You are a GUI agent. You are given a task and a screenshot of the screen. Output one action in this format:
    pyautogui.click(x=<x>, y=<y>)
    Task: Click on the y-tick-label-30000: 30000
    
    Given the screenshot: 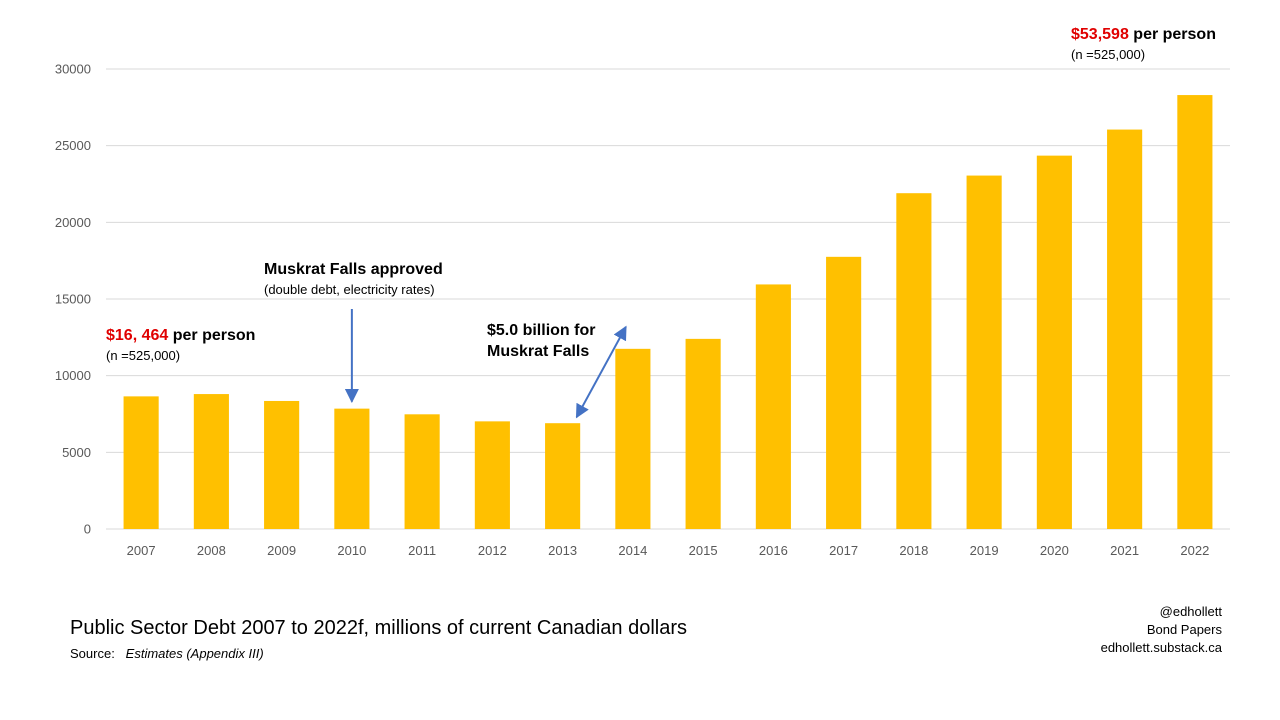 What is the action you would take?
    pyautogui.click(x=73, y=69)
    